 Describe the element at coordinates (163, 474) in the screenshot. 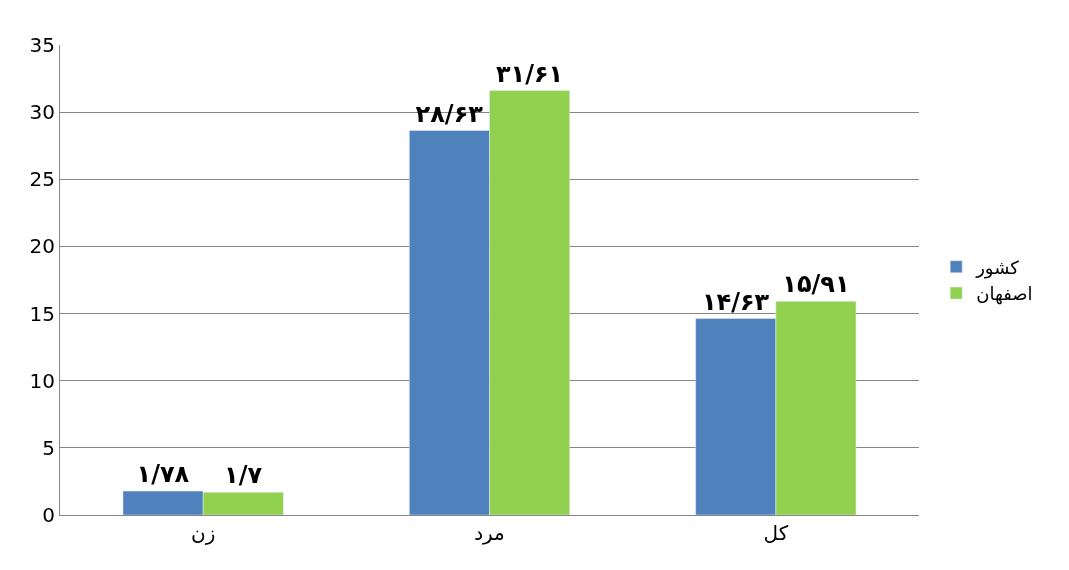

I see `data-label: ۱/۷۸` at that location.